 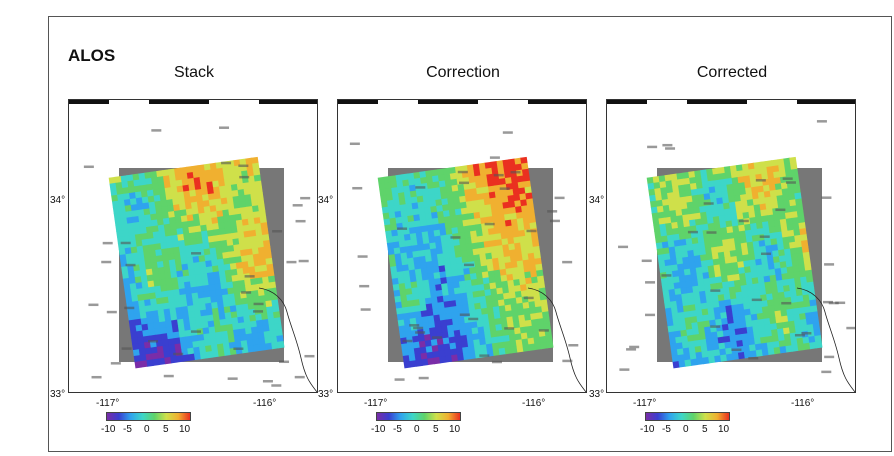 I want to click on colorbar-corrected, so click(x=687, y=416).